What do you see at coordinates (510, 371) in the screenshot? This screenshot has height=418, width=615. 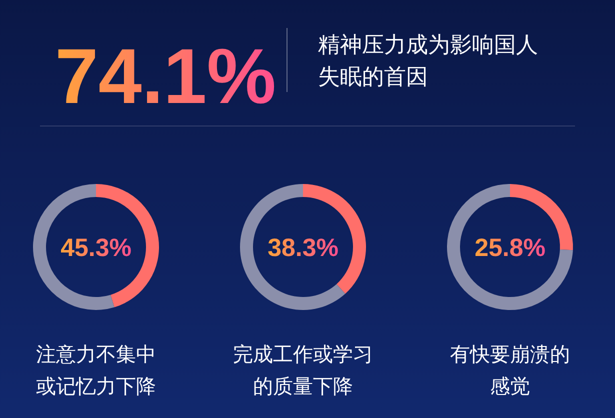 I see `text: 有快要崩溃的感觉` at bounding box center [510, 371].